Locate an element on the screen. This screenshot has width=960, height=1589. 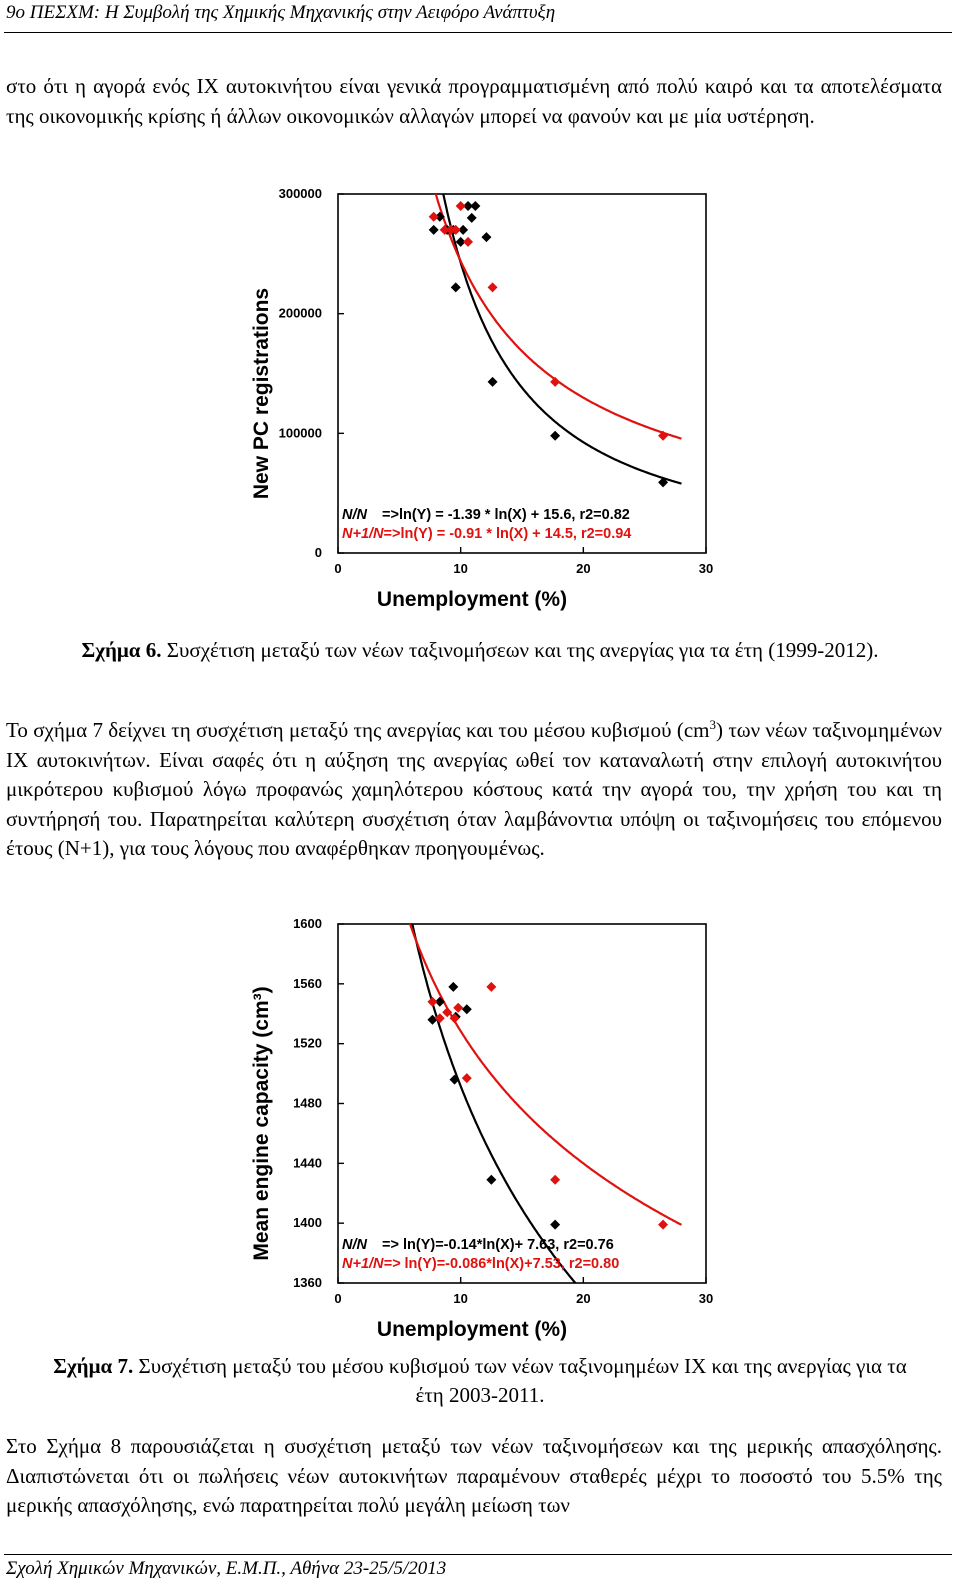
equation-series-label: N+1/N=> is located at coordinates (371, 1264).